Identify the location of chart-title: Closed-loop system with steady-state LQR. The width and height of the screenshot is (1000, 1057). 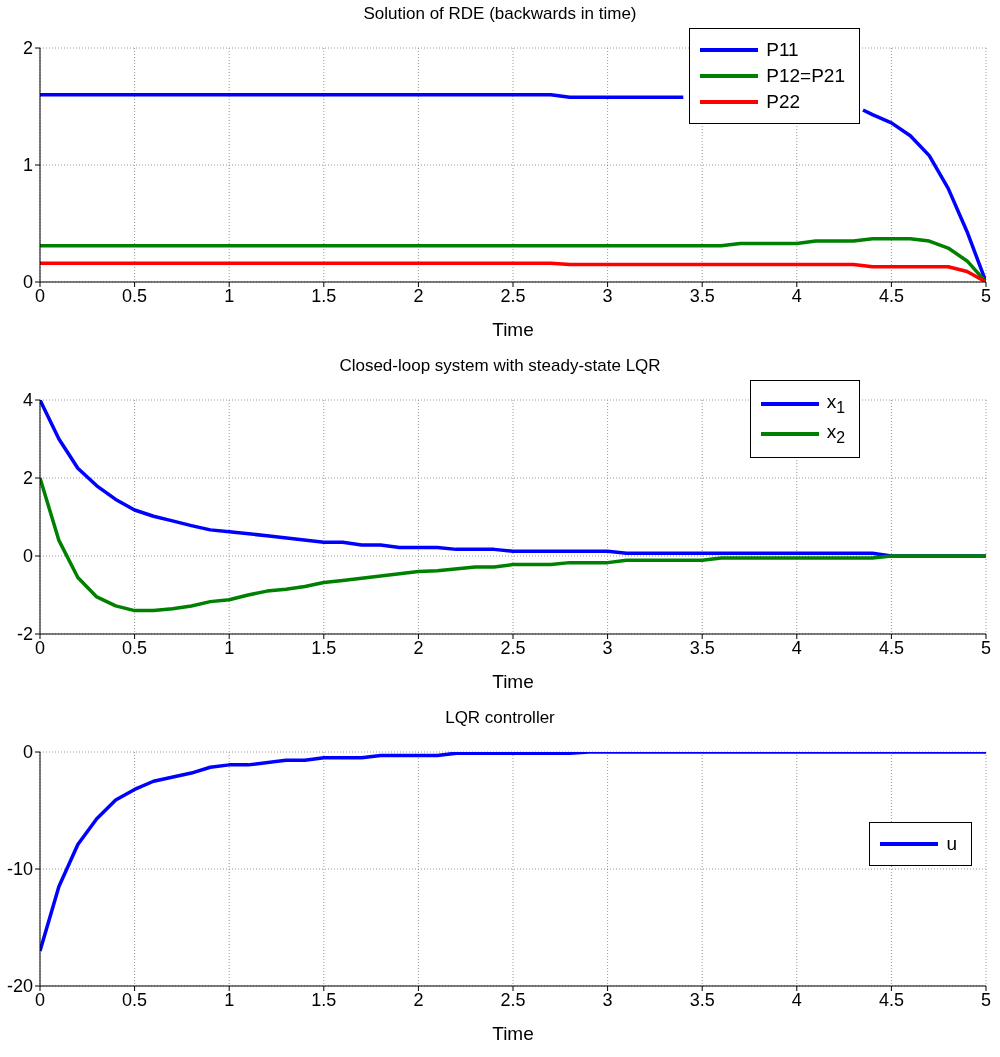
(500, 366).